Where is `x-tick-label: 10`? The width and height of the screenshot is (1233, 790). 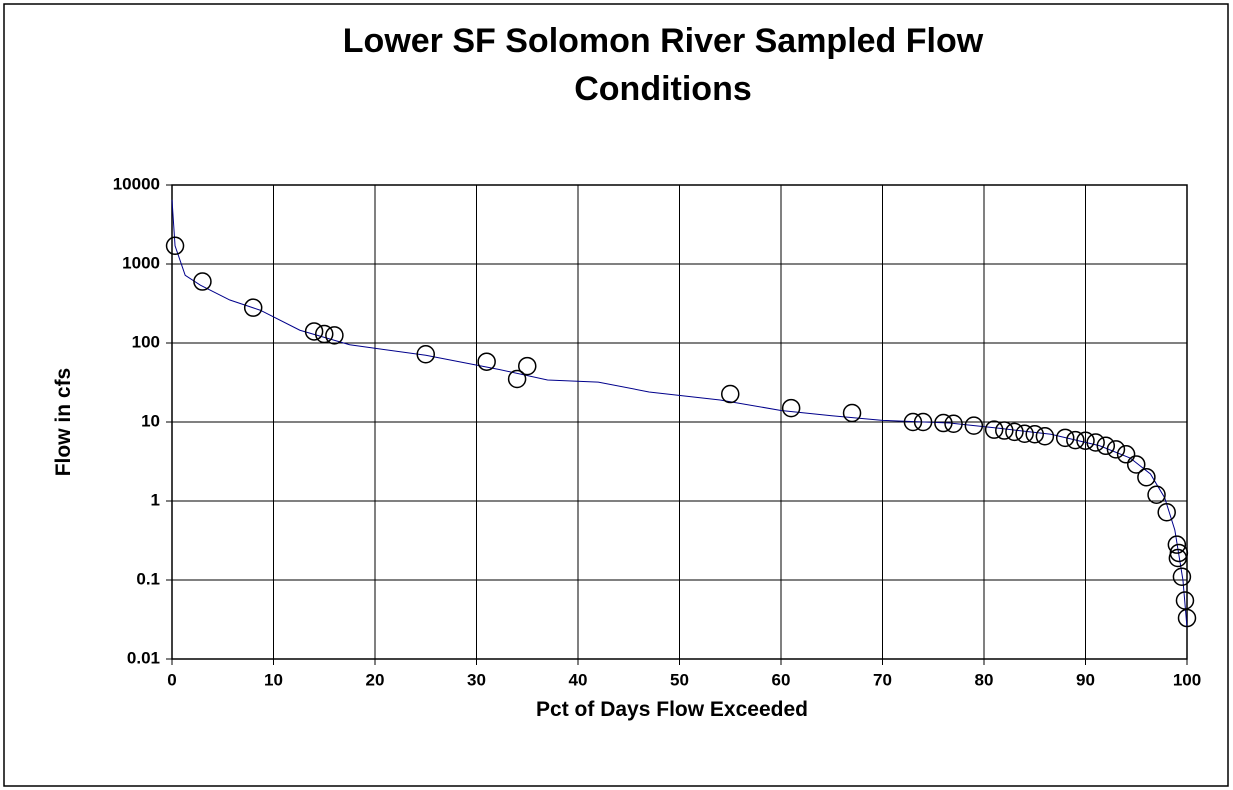 x-tick-label: 10 is located at coordinates (273, 679).